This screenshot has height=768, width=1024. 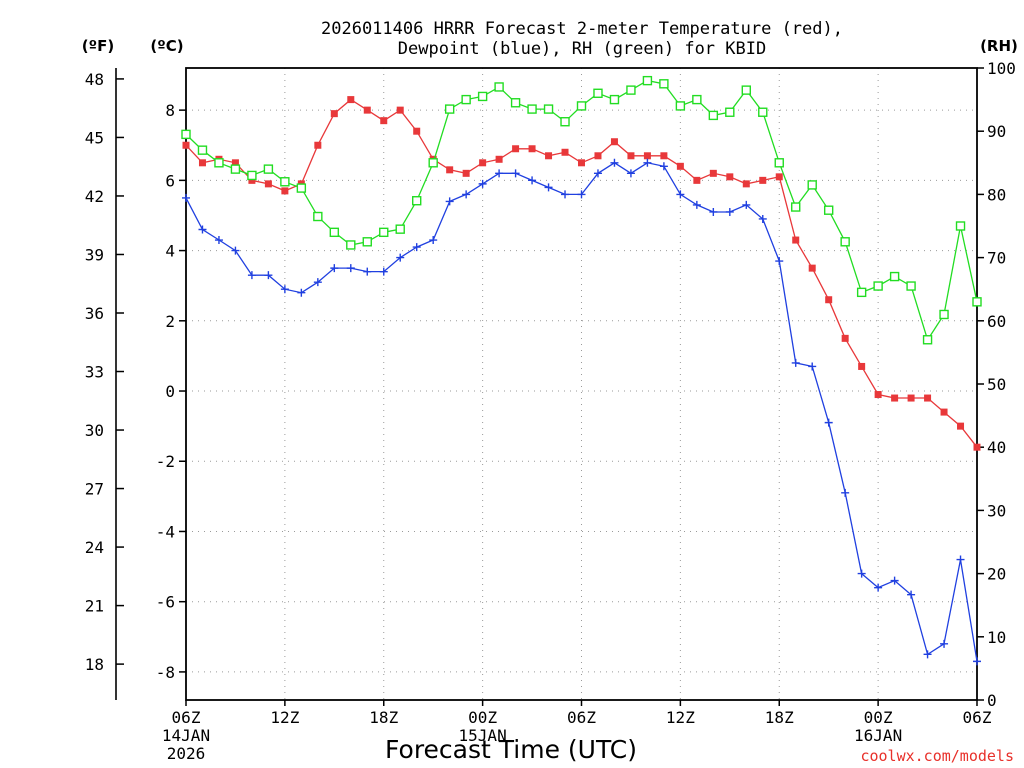 What do you see at coordinates (166, 46) in the screenshot?
I see `celsius-unit-label: (ºC)` at bounding box center [166, 46].